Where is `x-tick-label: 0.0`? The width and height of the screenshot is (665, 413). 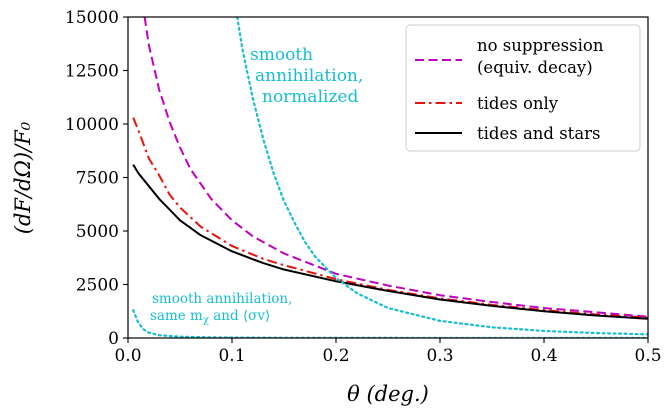
x-tick-label: 0.0 is located at coordinates (127, 356).